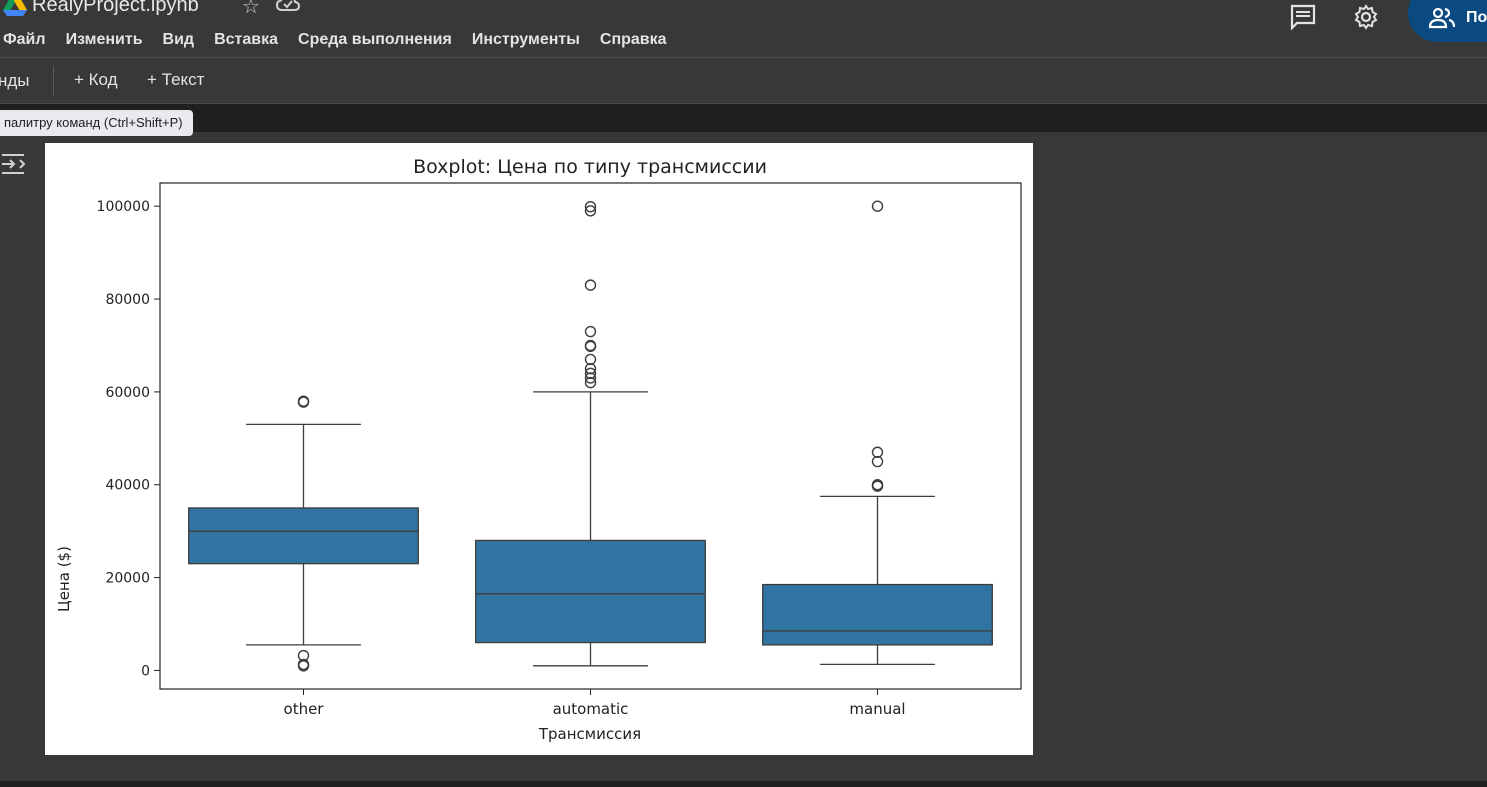  Describe the element at coordinates (127, 579) in the screenshot. I see `y-tick-label: 20000` at that location.